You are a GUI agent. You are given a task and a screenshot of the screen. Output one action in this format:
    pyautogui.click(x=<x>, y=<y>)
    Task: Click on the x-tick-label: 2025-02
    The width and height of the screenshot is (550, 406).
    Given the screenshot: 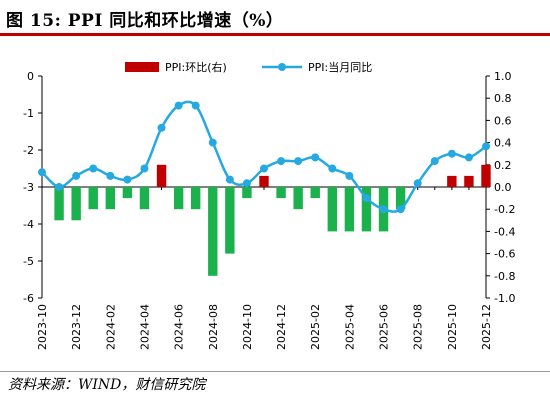 What is the action you would take?
    pyautogui.click(x=315, y=327)
    